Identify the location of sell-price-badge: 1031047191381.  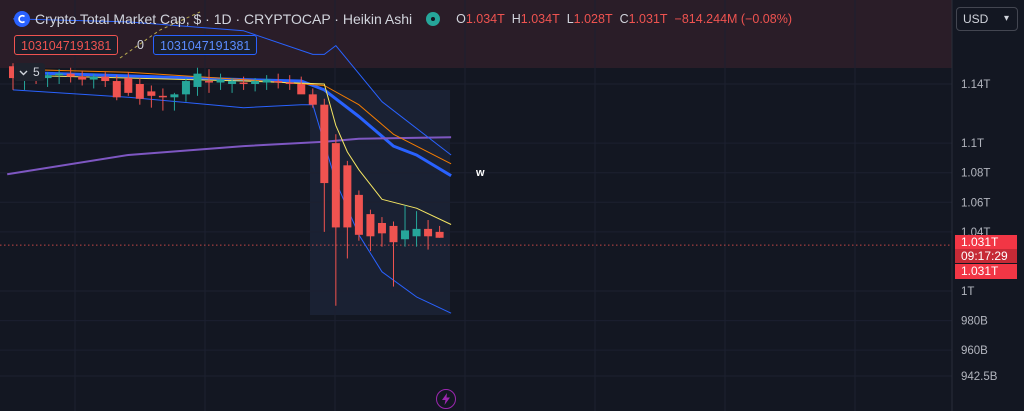
(66, 45).